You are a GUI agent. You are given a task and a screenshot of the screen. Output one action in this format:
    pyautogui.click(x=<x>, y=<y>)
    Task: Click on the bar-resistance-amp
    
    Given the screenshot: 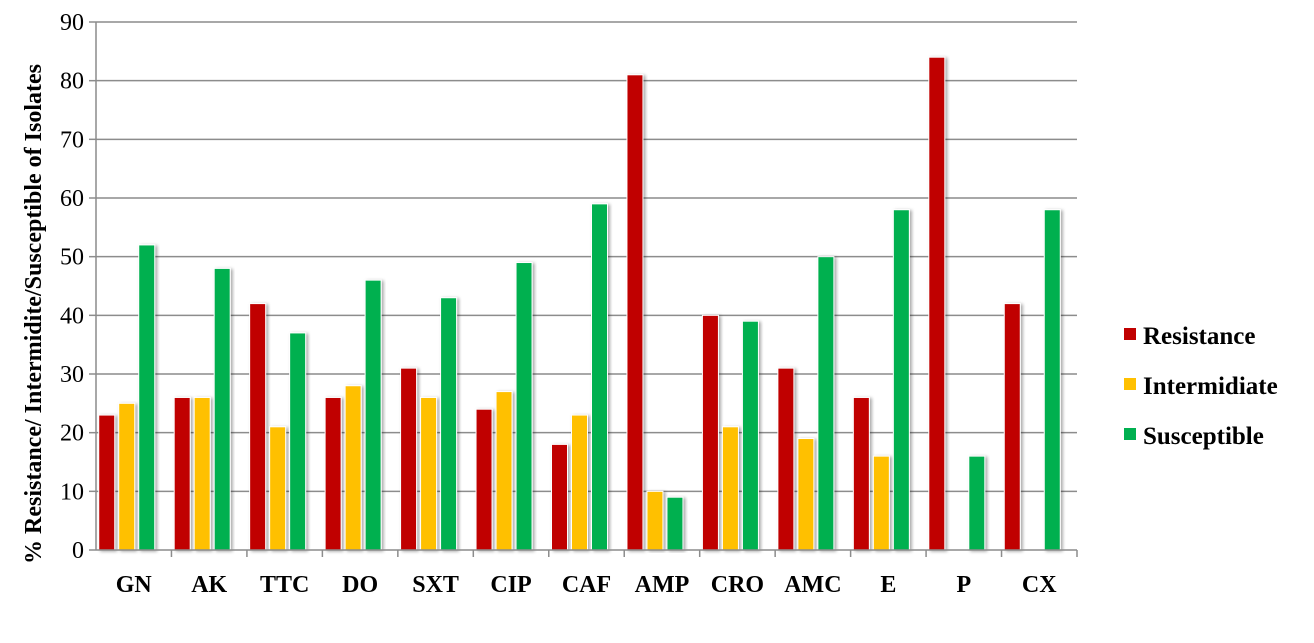 What is the action you would take?
    pyautogui.click(x=635, y=312)
    